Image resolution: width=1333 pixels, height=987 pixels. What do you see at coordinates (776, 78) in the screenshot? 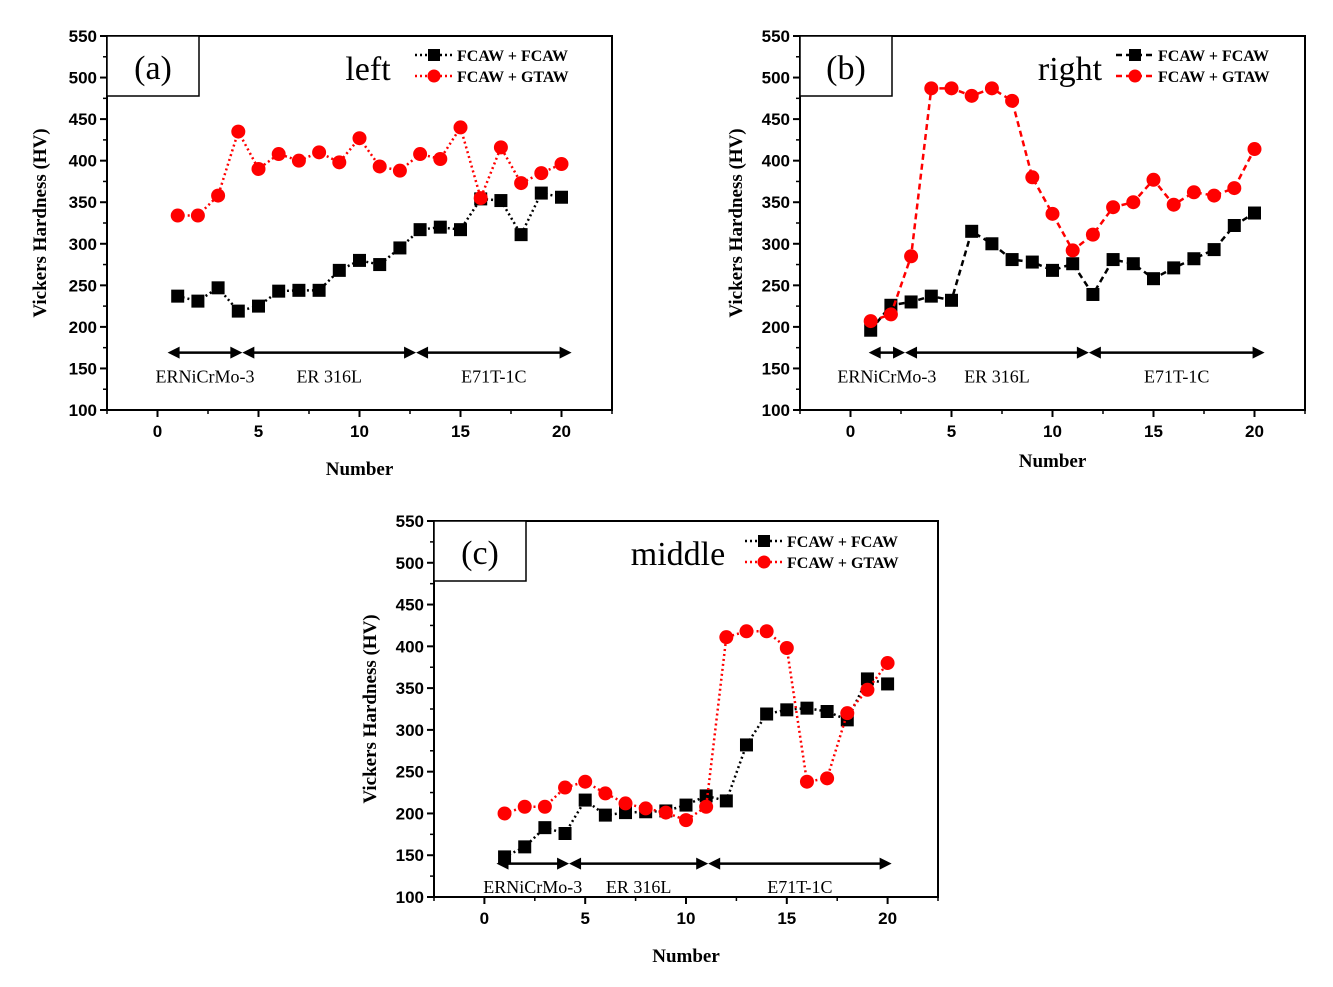
I see `y-tick-label: 500` at bounding box center [776, 78].